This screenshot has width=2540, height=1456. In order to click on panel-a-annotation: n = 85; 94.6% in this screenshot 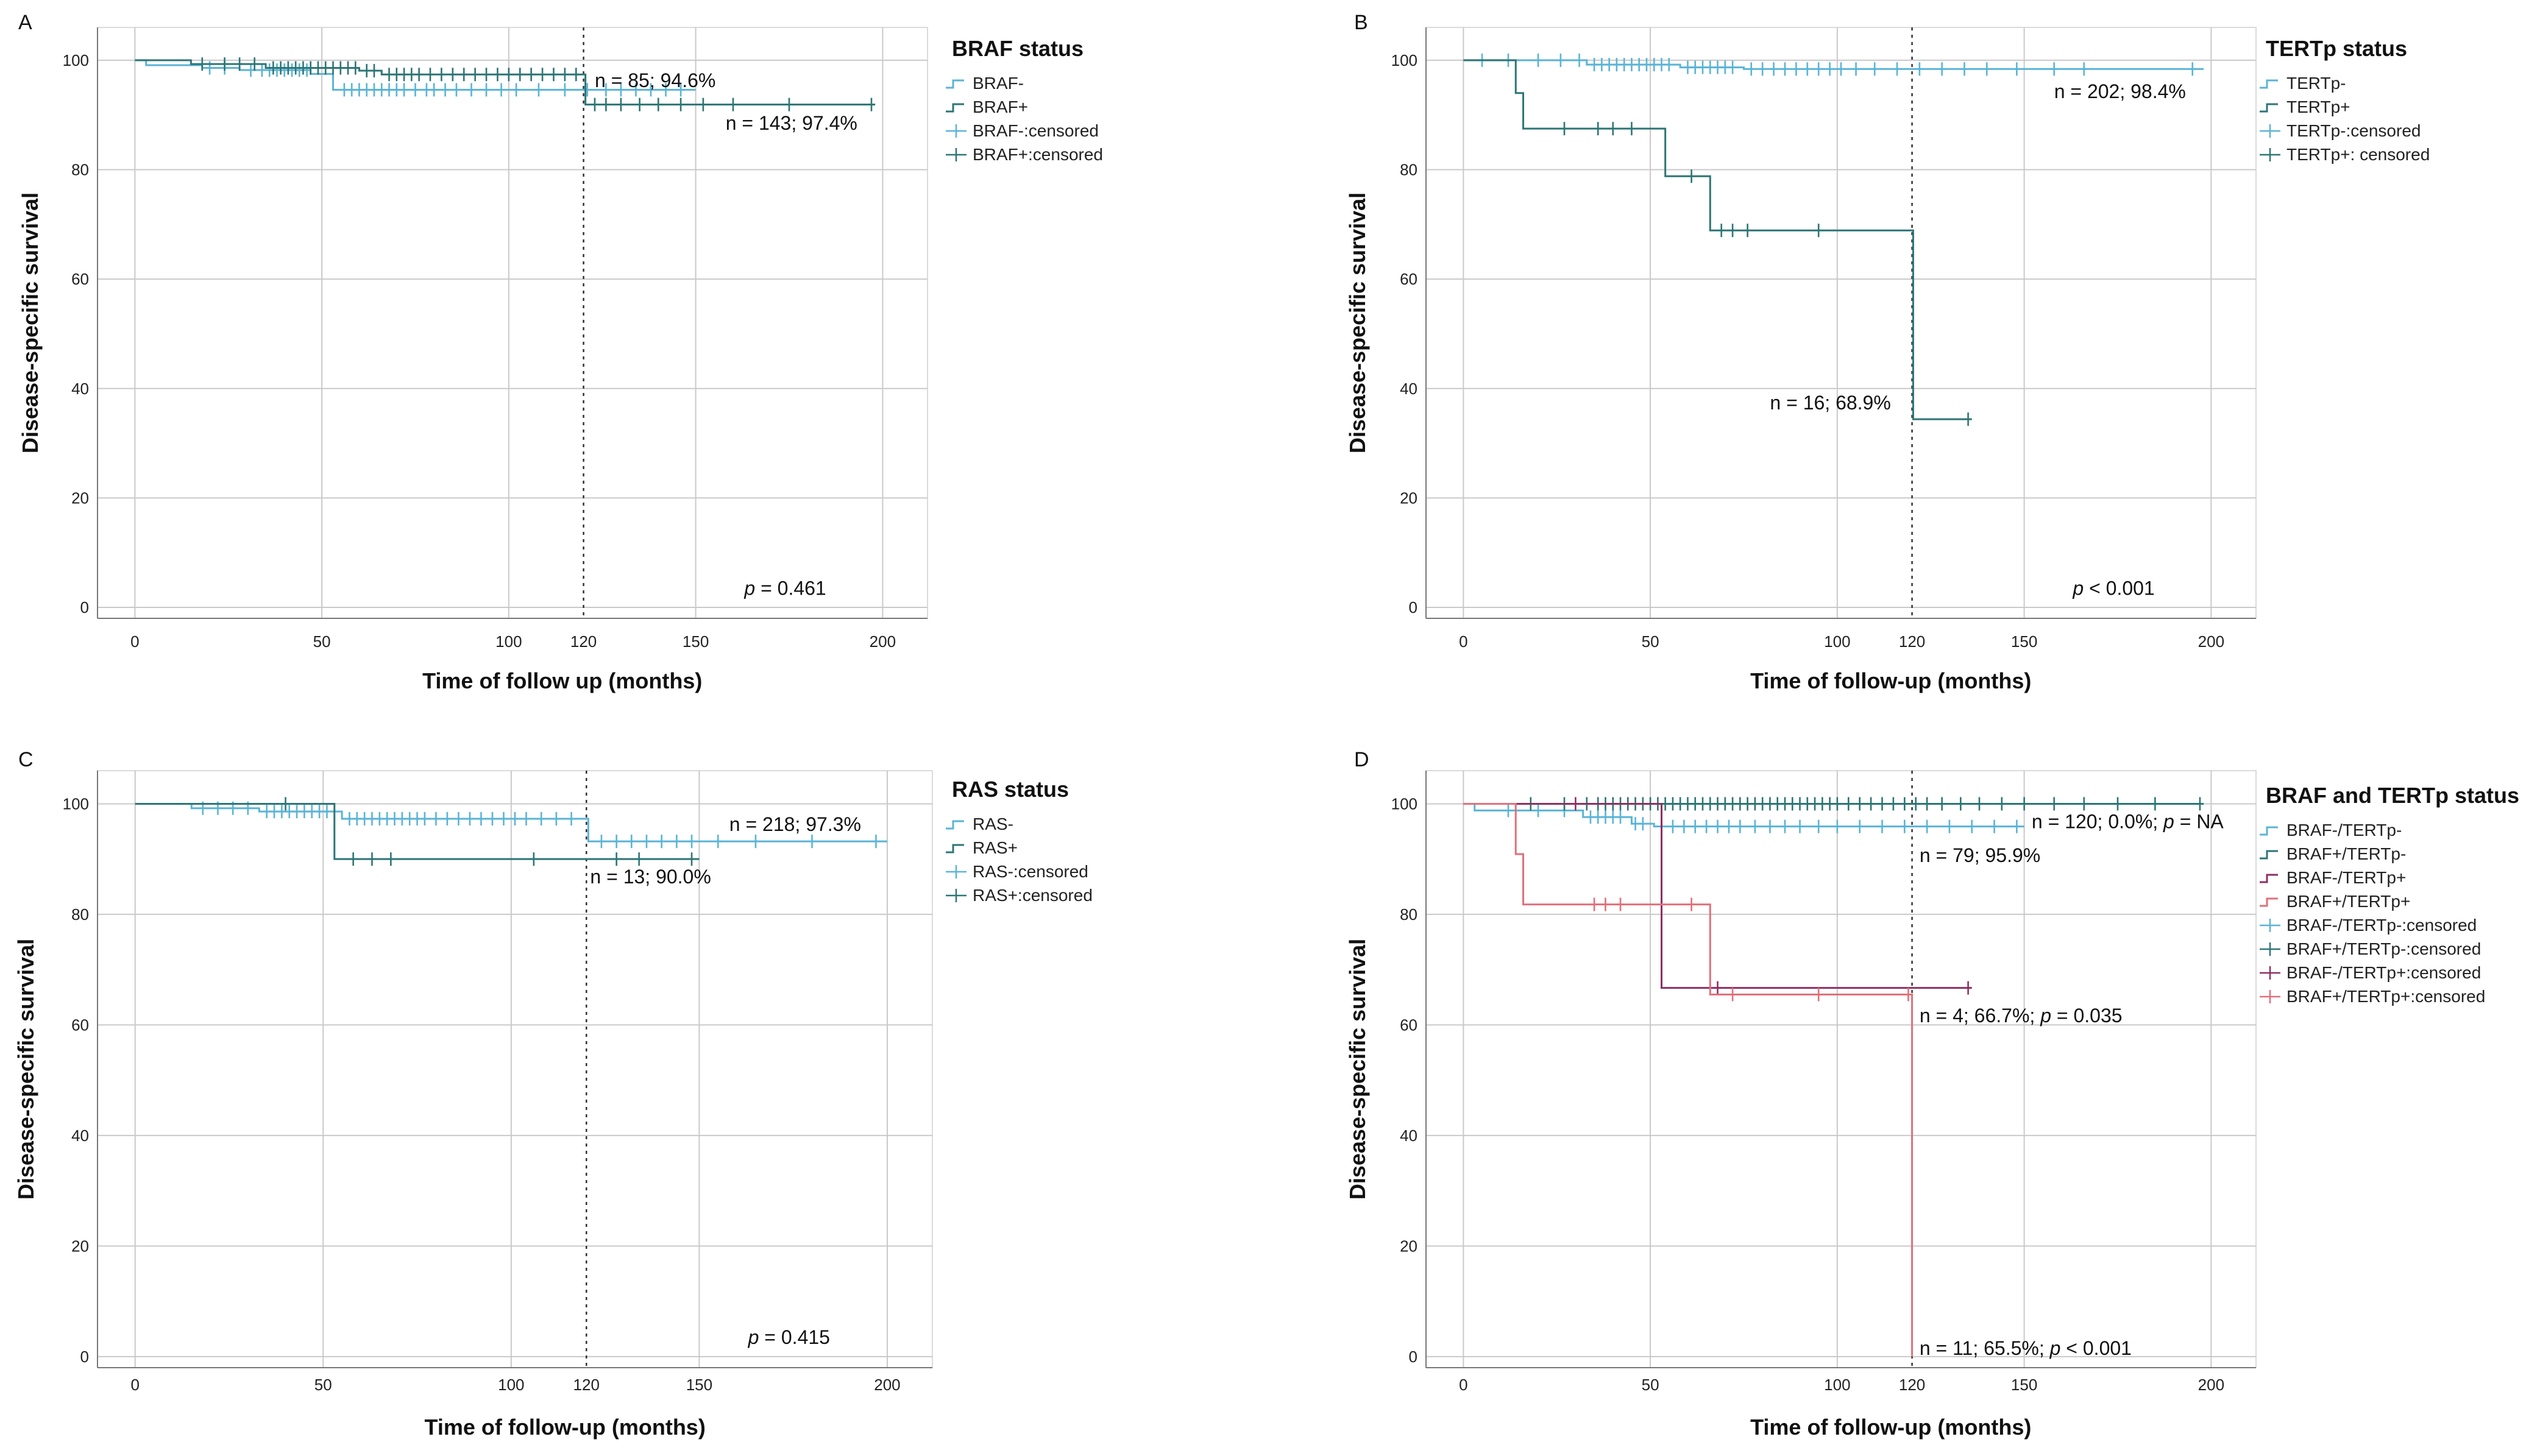, I will do `click(655, 80)`.